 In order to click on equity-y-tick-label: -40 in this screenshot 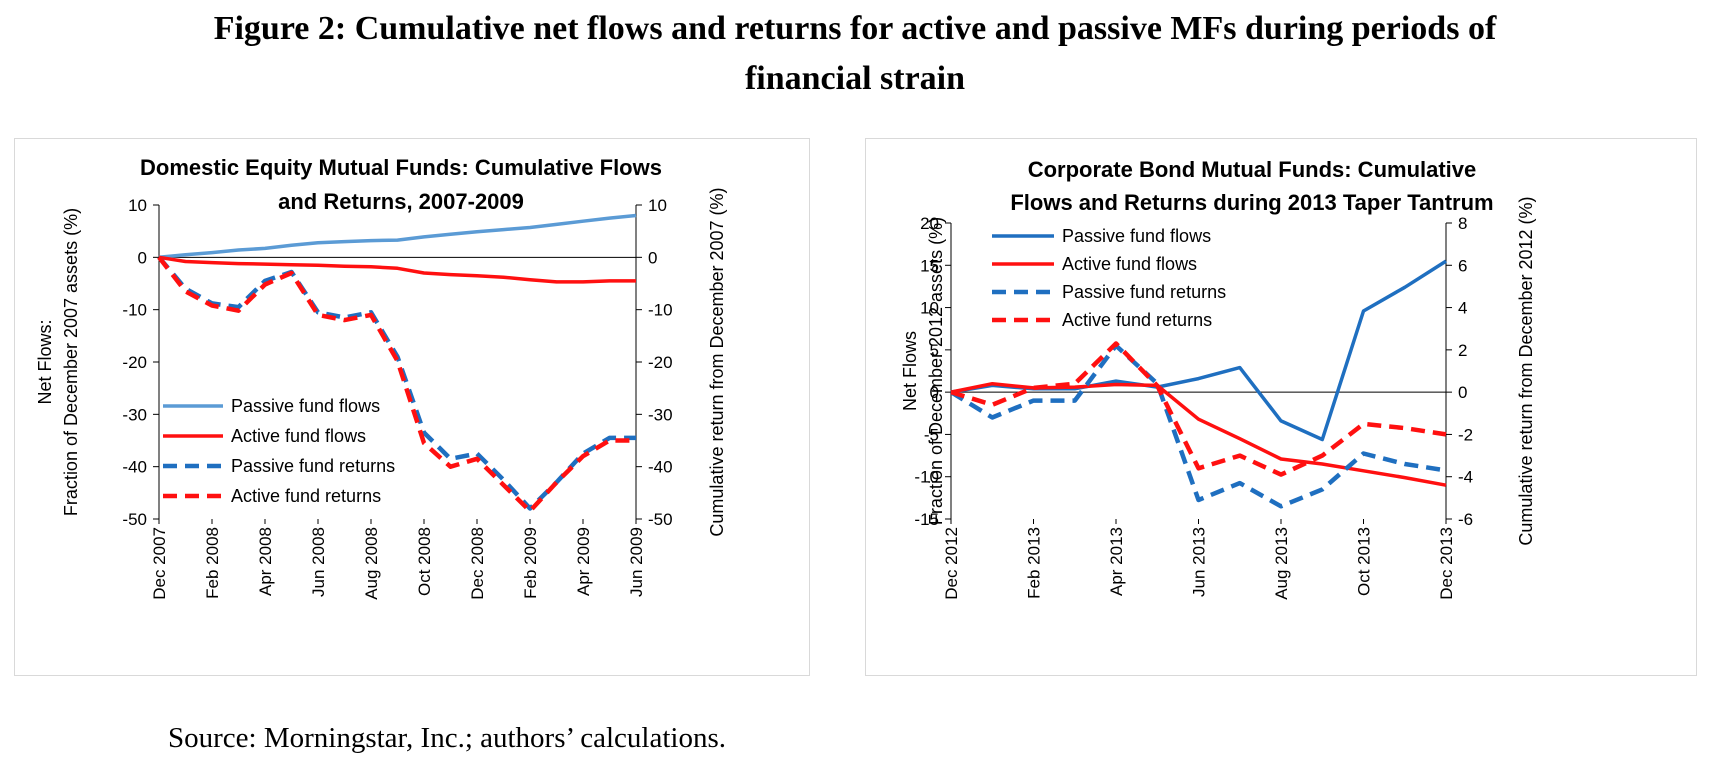, I will do `click(134, 467)`.